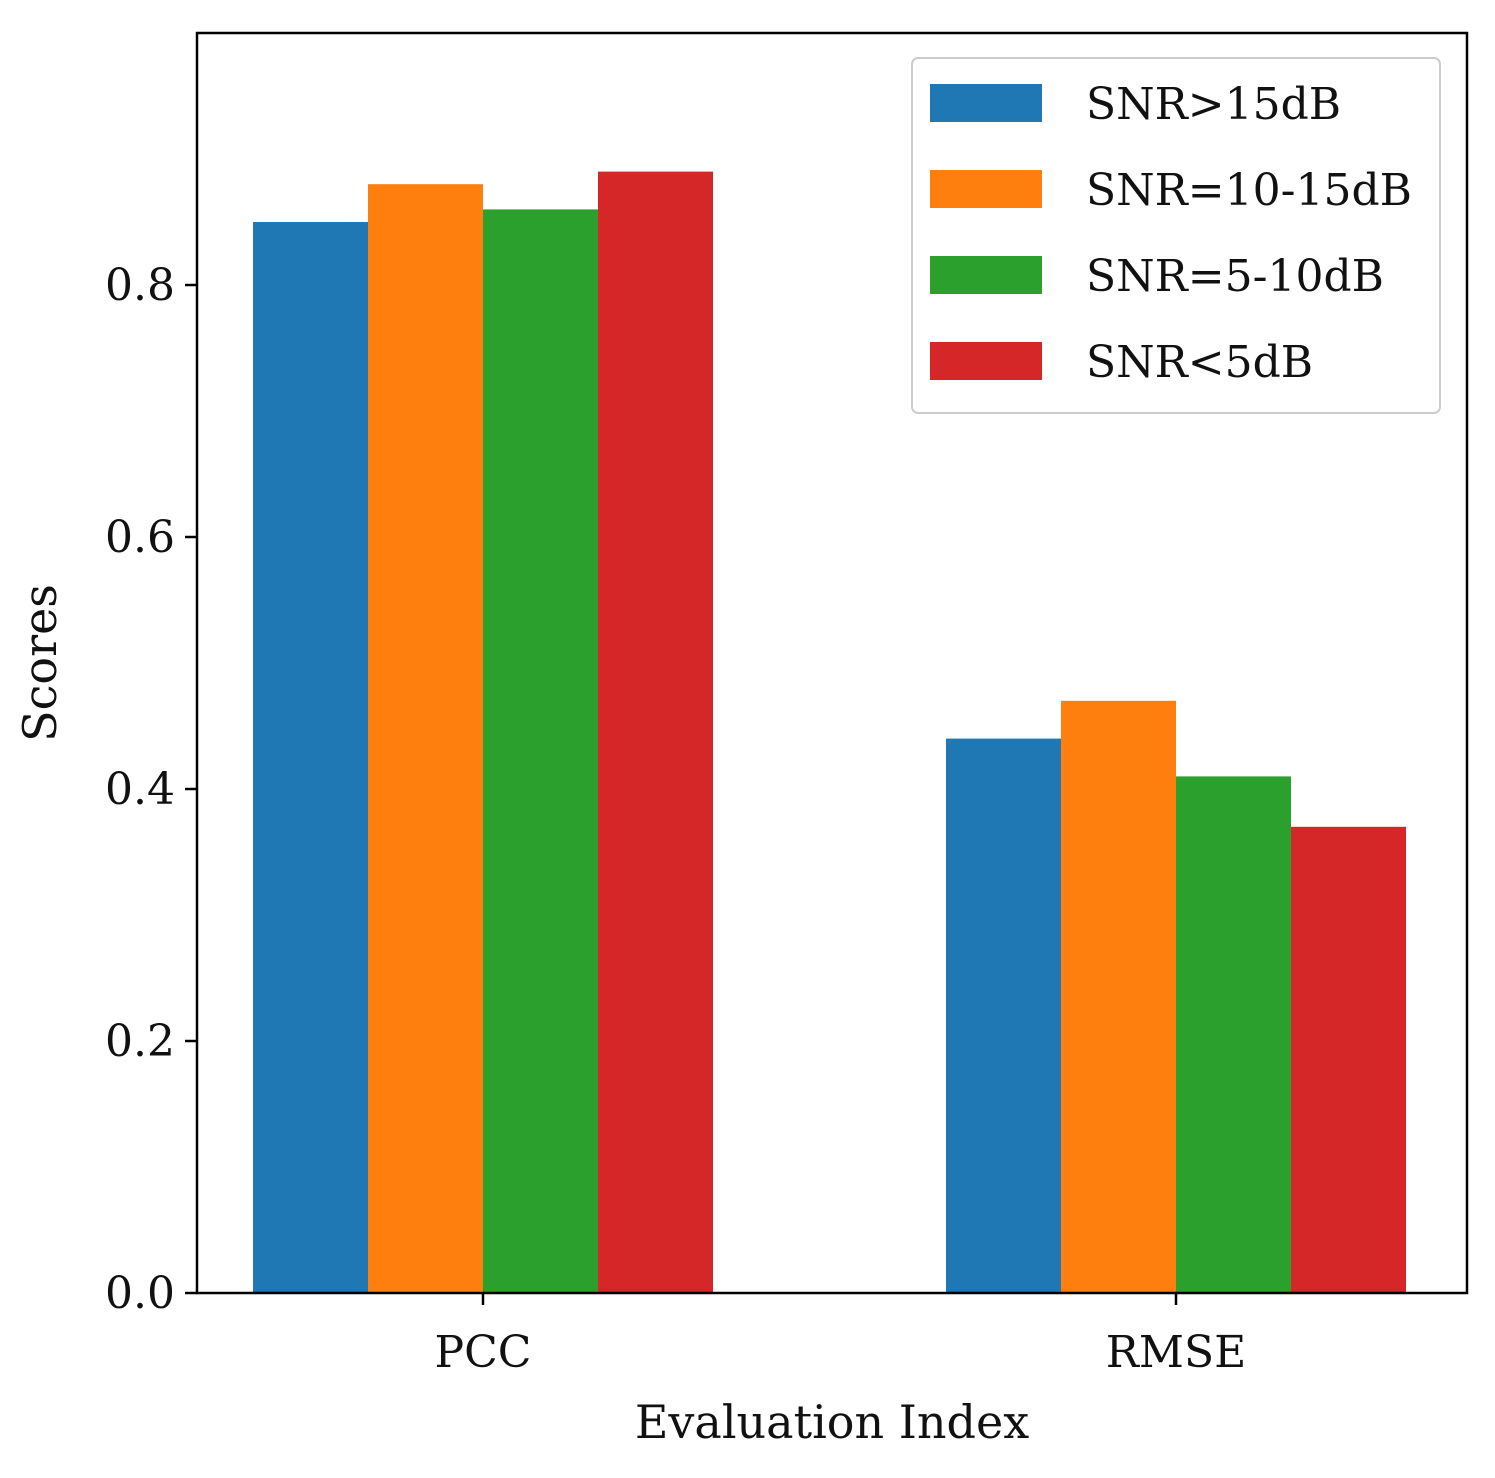 This screenshot has height=1478, width=1495. What do you see at coordinates (1176, 1352) in the screenshot?
I see `x-tick-label-rmse: RMSE` at bounding box center [1176, 1352].